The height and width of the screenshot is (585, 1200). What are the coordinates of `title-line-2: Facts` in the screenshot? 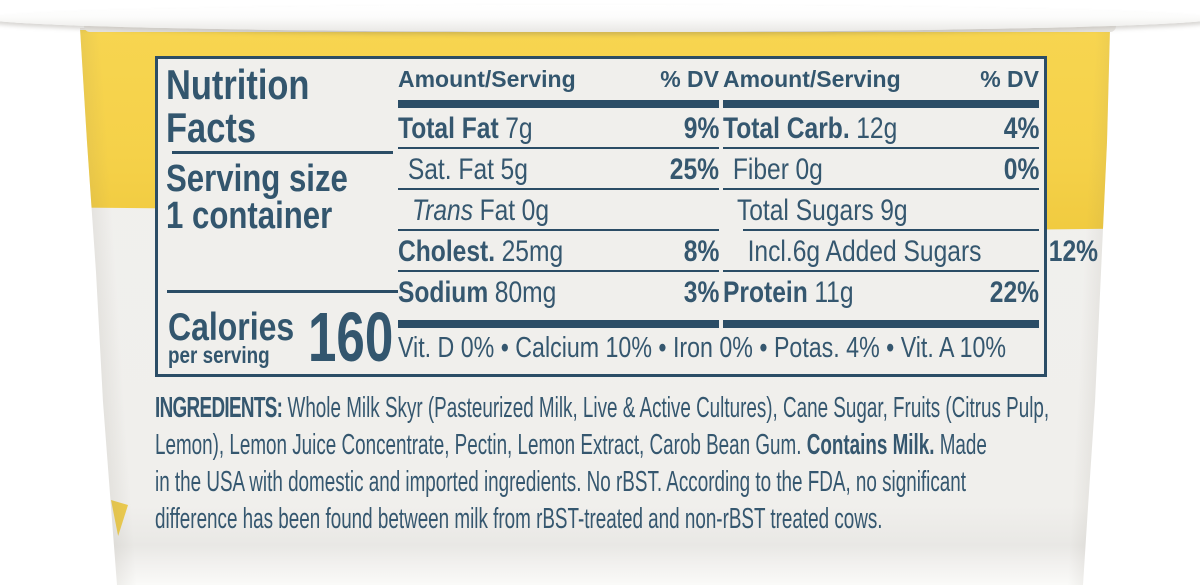 It's located at (211, 127).